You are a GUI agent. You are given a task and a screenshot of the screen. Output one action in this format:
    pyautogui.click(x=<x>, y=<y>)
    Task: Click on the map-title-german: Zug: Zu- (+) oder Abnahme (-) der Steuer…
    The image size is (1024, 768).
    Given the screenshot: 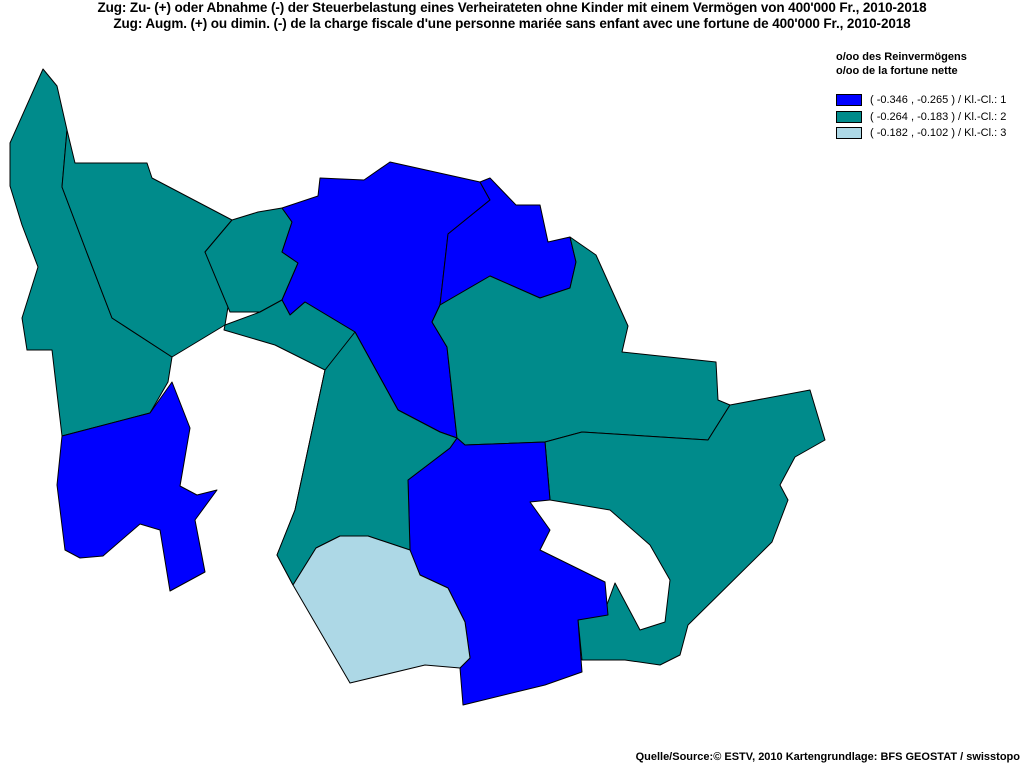 What is the action you would take?
    pyautogui.click(x=512, y=7)
    